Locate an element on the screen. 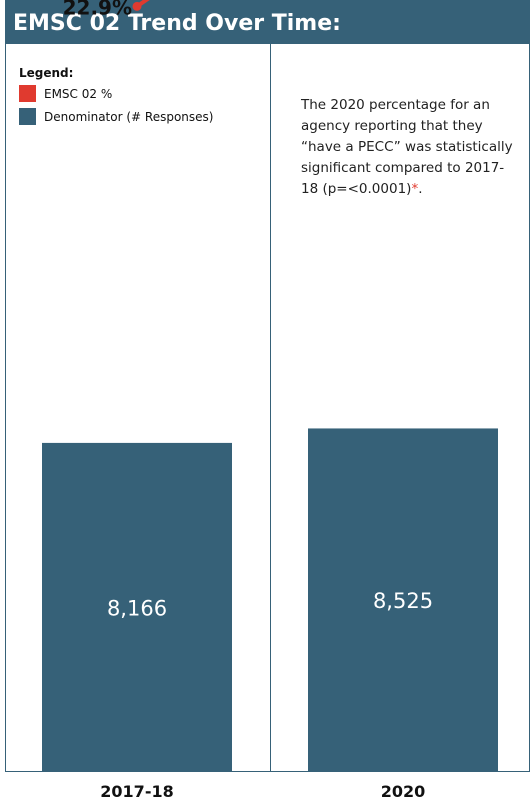 The width and height of the screenshot is (530, 803). legend-label-denominator: Denominator (# Responses) is located at coordinates (129, 116).